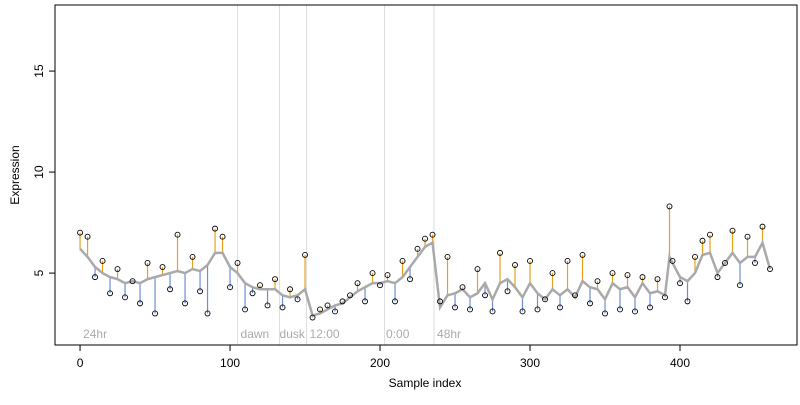  What do you see at coordinates (380, 363) in the screenshot?
I see `x-tick-label: 200` at bounding box center [380, 363].